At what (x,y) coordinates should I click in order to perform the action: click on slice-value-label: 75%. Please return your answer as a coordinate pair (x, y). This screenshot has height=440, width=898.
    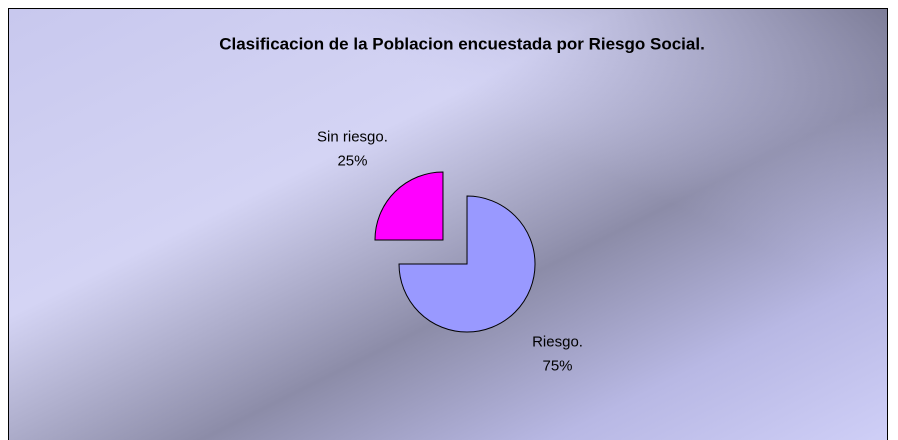
    Looking at the image, I should click on (558, 365).